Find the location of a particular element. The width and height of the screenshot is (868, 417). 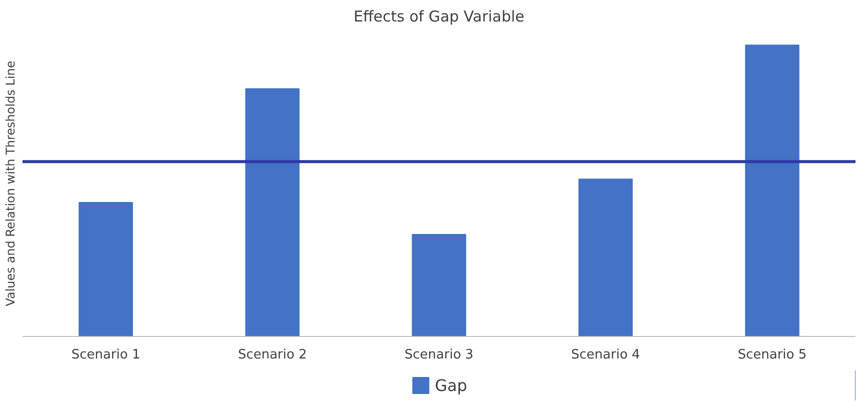

x-tick-label: Scenario 1 is located at coordinates (105, 355).